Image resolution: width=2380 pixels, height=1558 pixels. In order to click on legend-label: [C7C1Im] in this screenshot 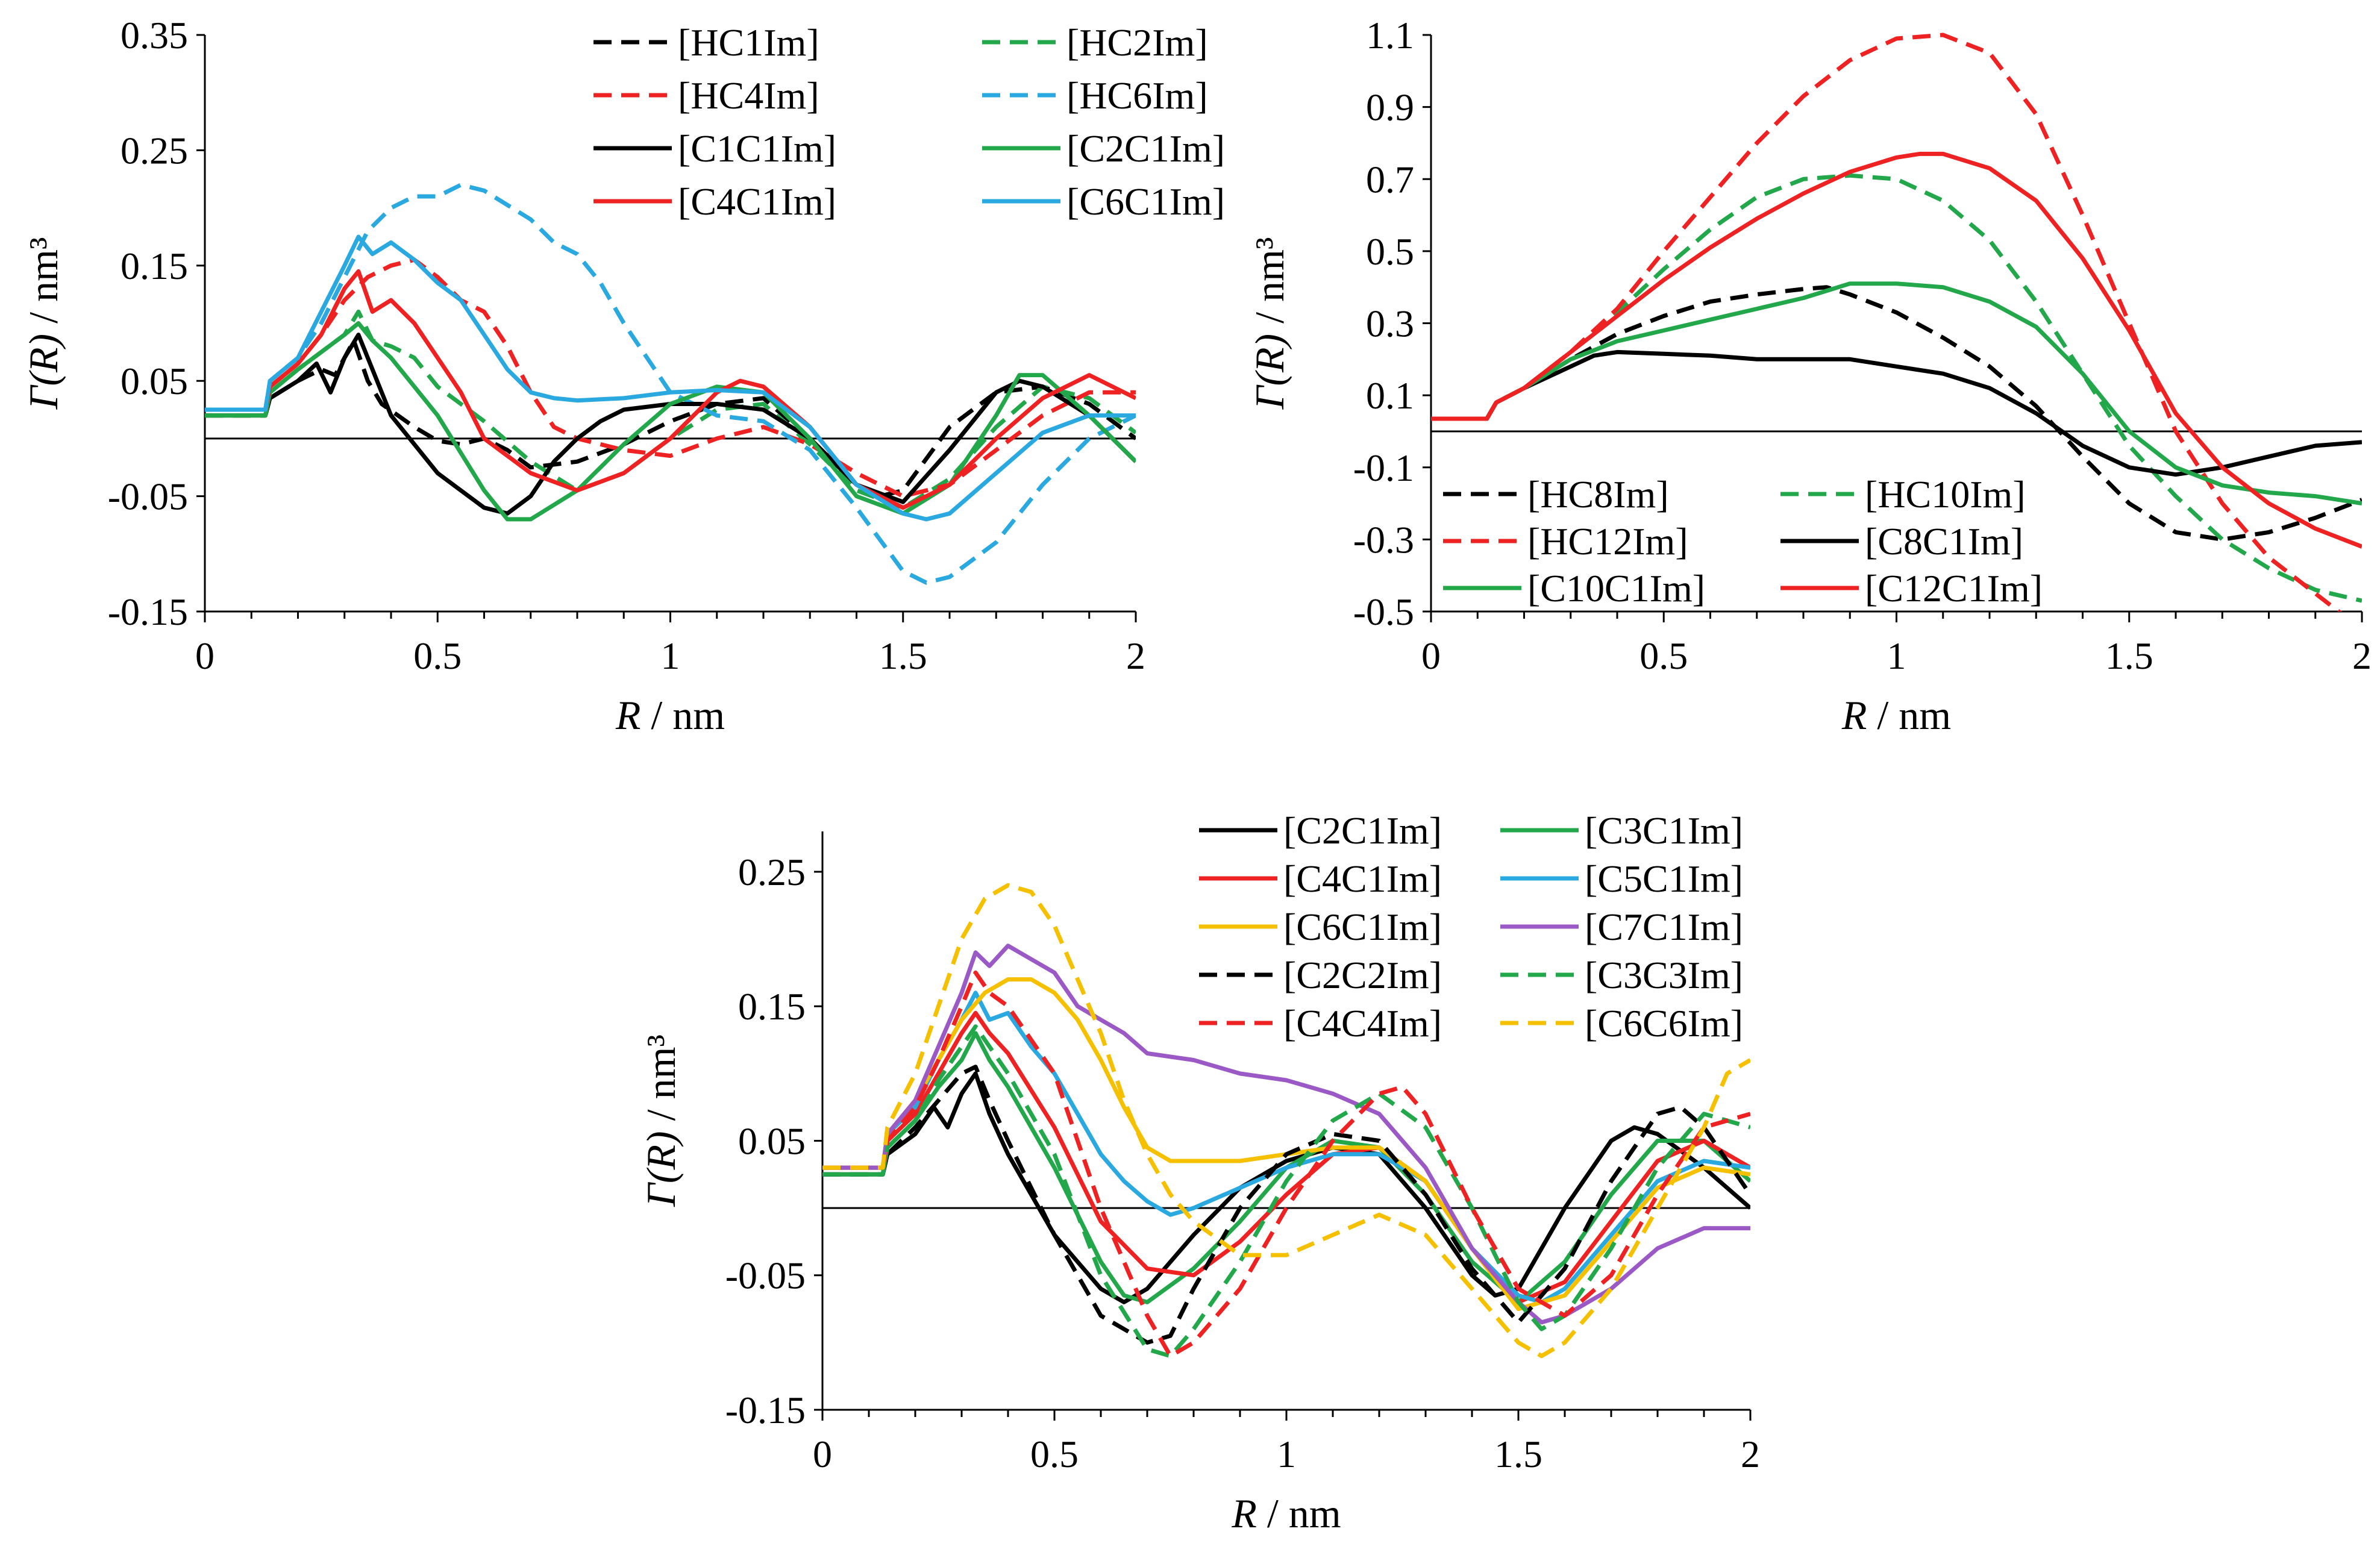, I will do `click(1664, 927)`.